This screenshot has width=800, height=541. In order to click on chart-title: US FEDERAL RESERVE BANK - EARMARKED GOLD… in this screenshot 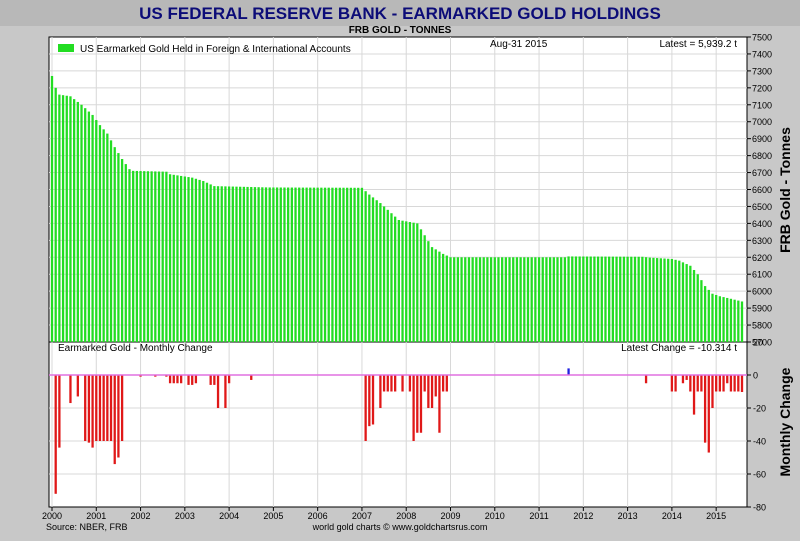, I will do `click(400, 13)`.